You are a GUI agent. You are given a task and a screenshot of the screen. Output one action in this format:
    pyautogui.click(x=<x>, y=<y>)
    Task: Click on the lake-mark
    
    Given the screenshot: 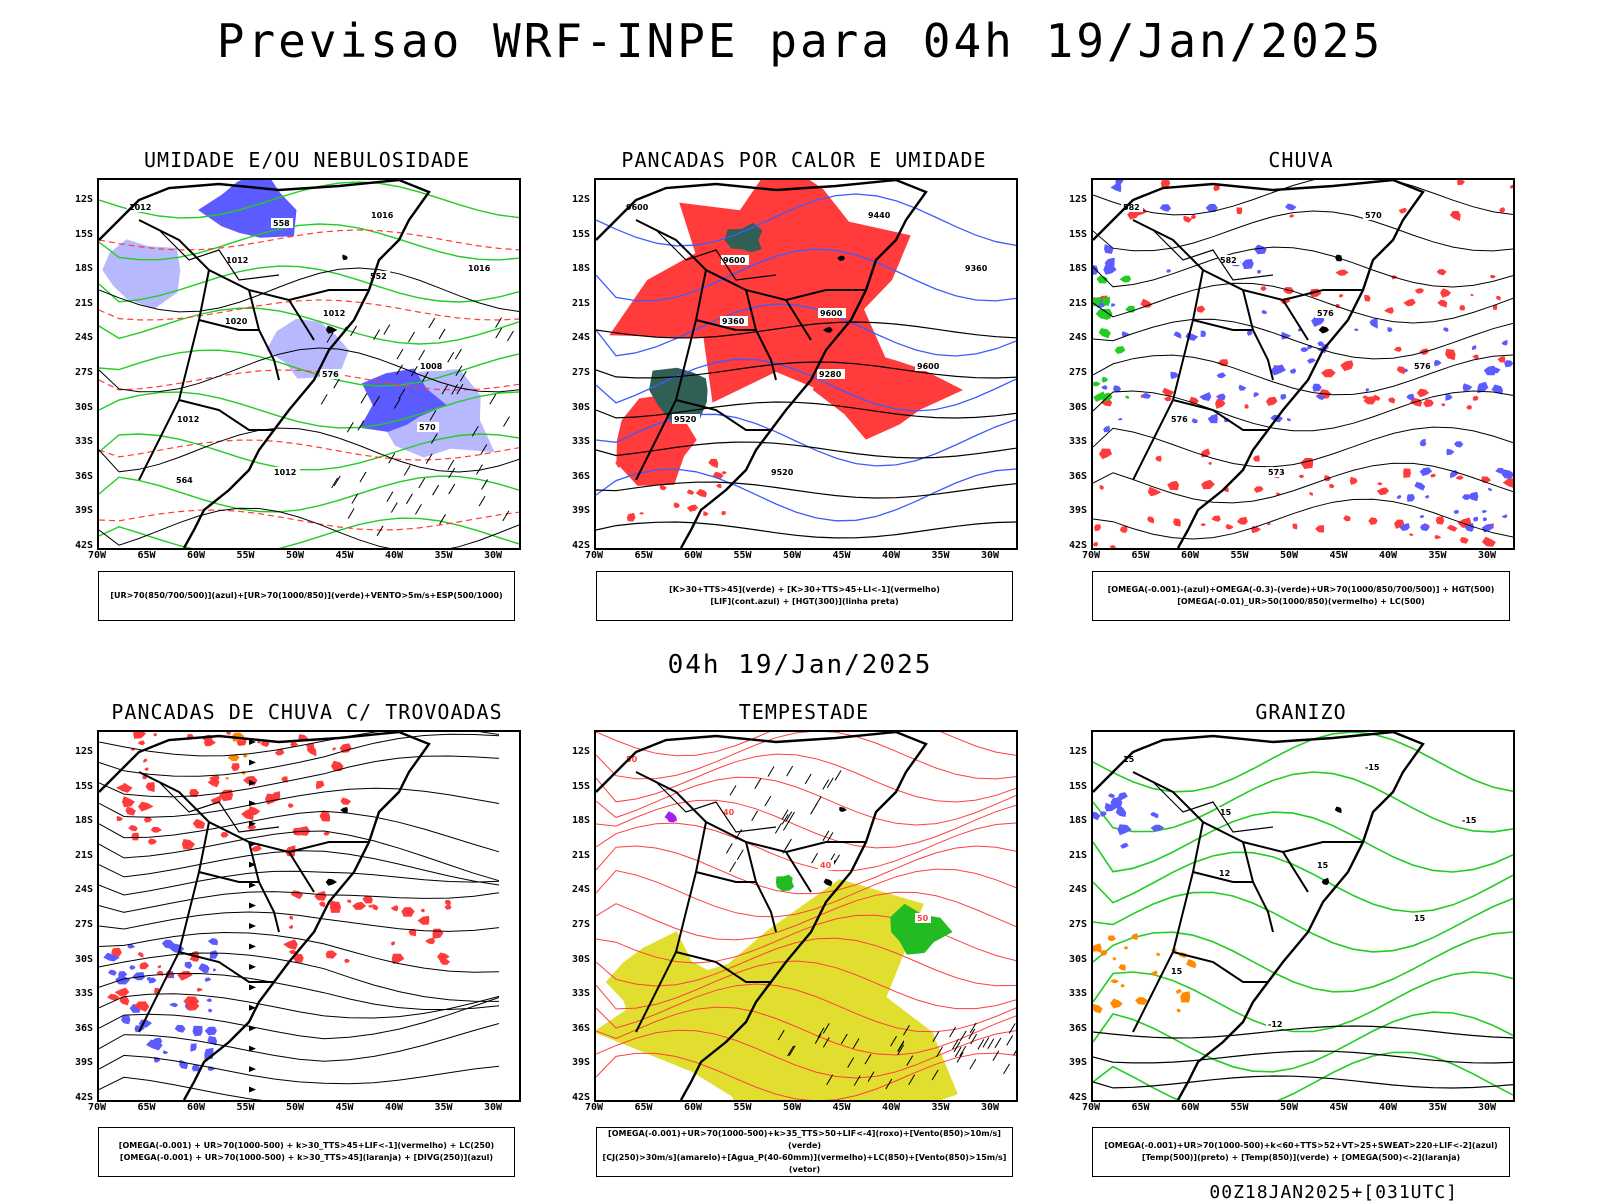 What is the action you would take?
    pyautogui.click(x=843, y=809)
    